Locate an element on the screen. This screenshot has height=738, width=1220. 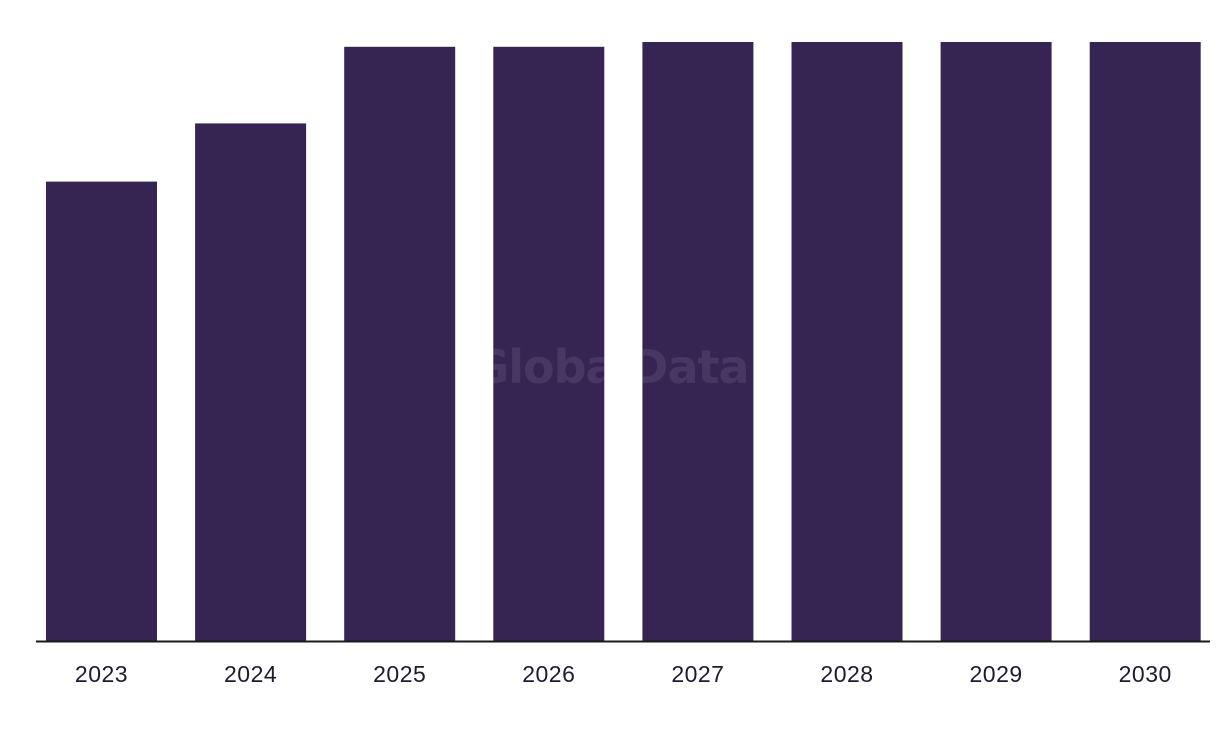
bar-2029 is located at coordinates (996, 341).